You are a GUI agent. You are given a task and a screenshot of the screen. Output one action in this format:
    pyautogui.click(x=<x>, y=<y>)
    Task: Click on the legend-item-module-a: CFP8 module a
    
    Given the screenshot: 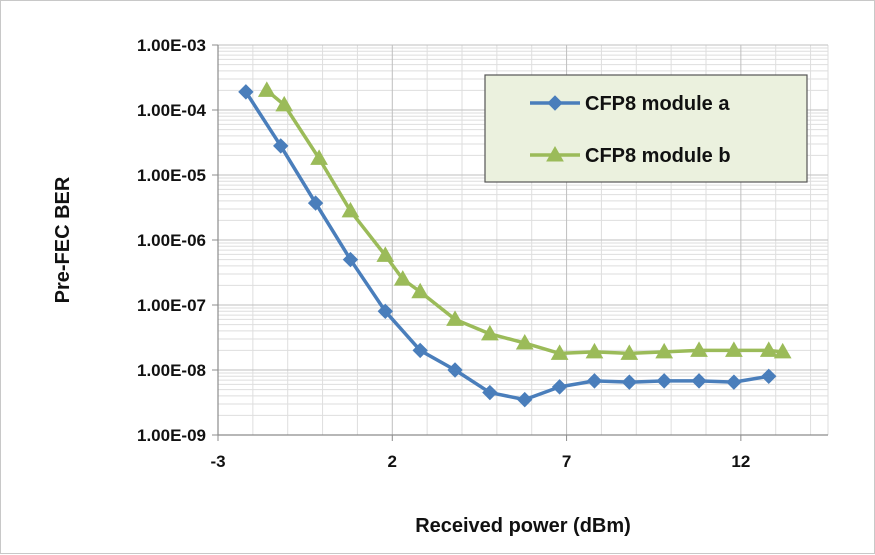 What is the action you would take?
    pyautogui.click(x=630, y=104)
    